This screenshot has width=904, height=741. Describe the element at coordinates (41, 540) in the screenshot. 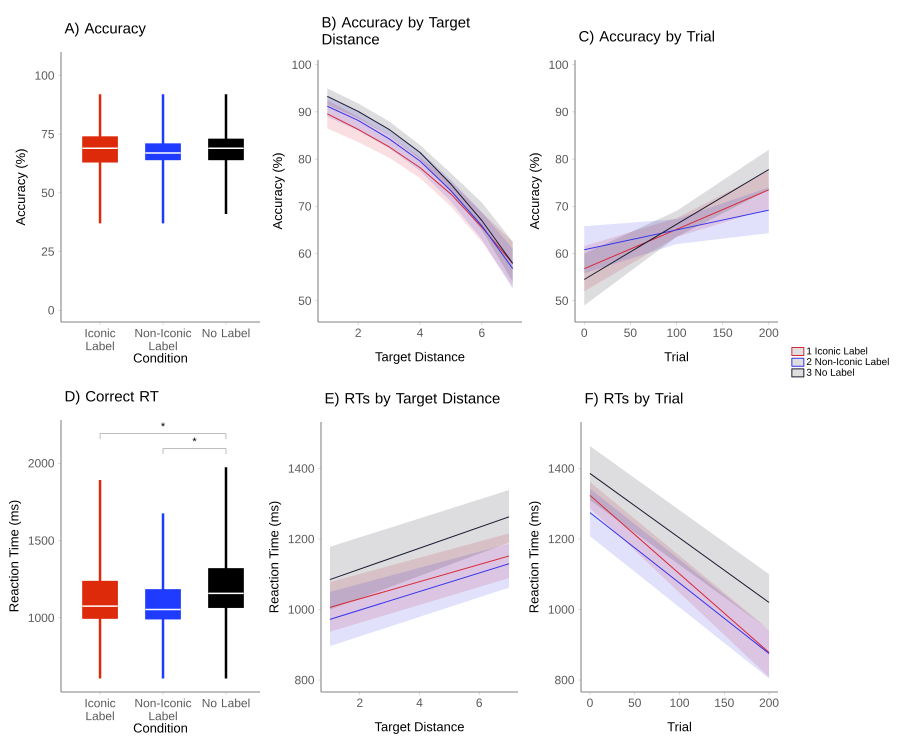

I see `y-tick-label: 1500` at that location.